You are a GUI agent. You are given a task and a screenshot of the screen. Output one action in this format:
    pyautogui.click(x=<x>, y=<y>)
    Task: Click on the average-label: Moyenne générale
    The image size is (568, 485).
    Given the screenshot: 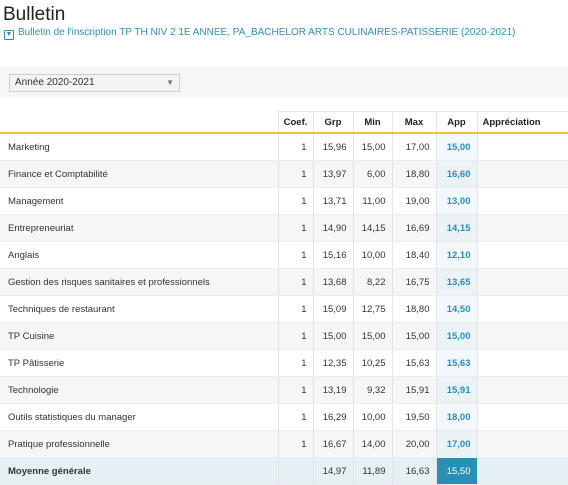 What is the action you would take?
    pyautogui.click(x=139, y=471)
    